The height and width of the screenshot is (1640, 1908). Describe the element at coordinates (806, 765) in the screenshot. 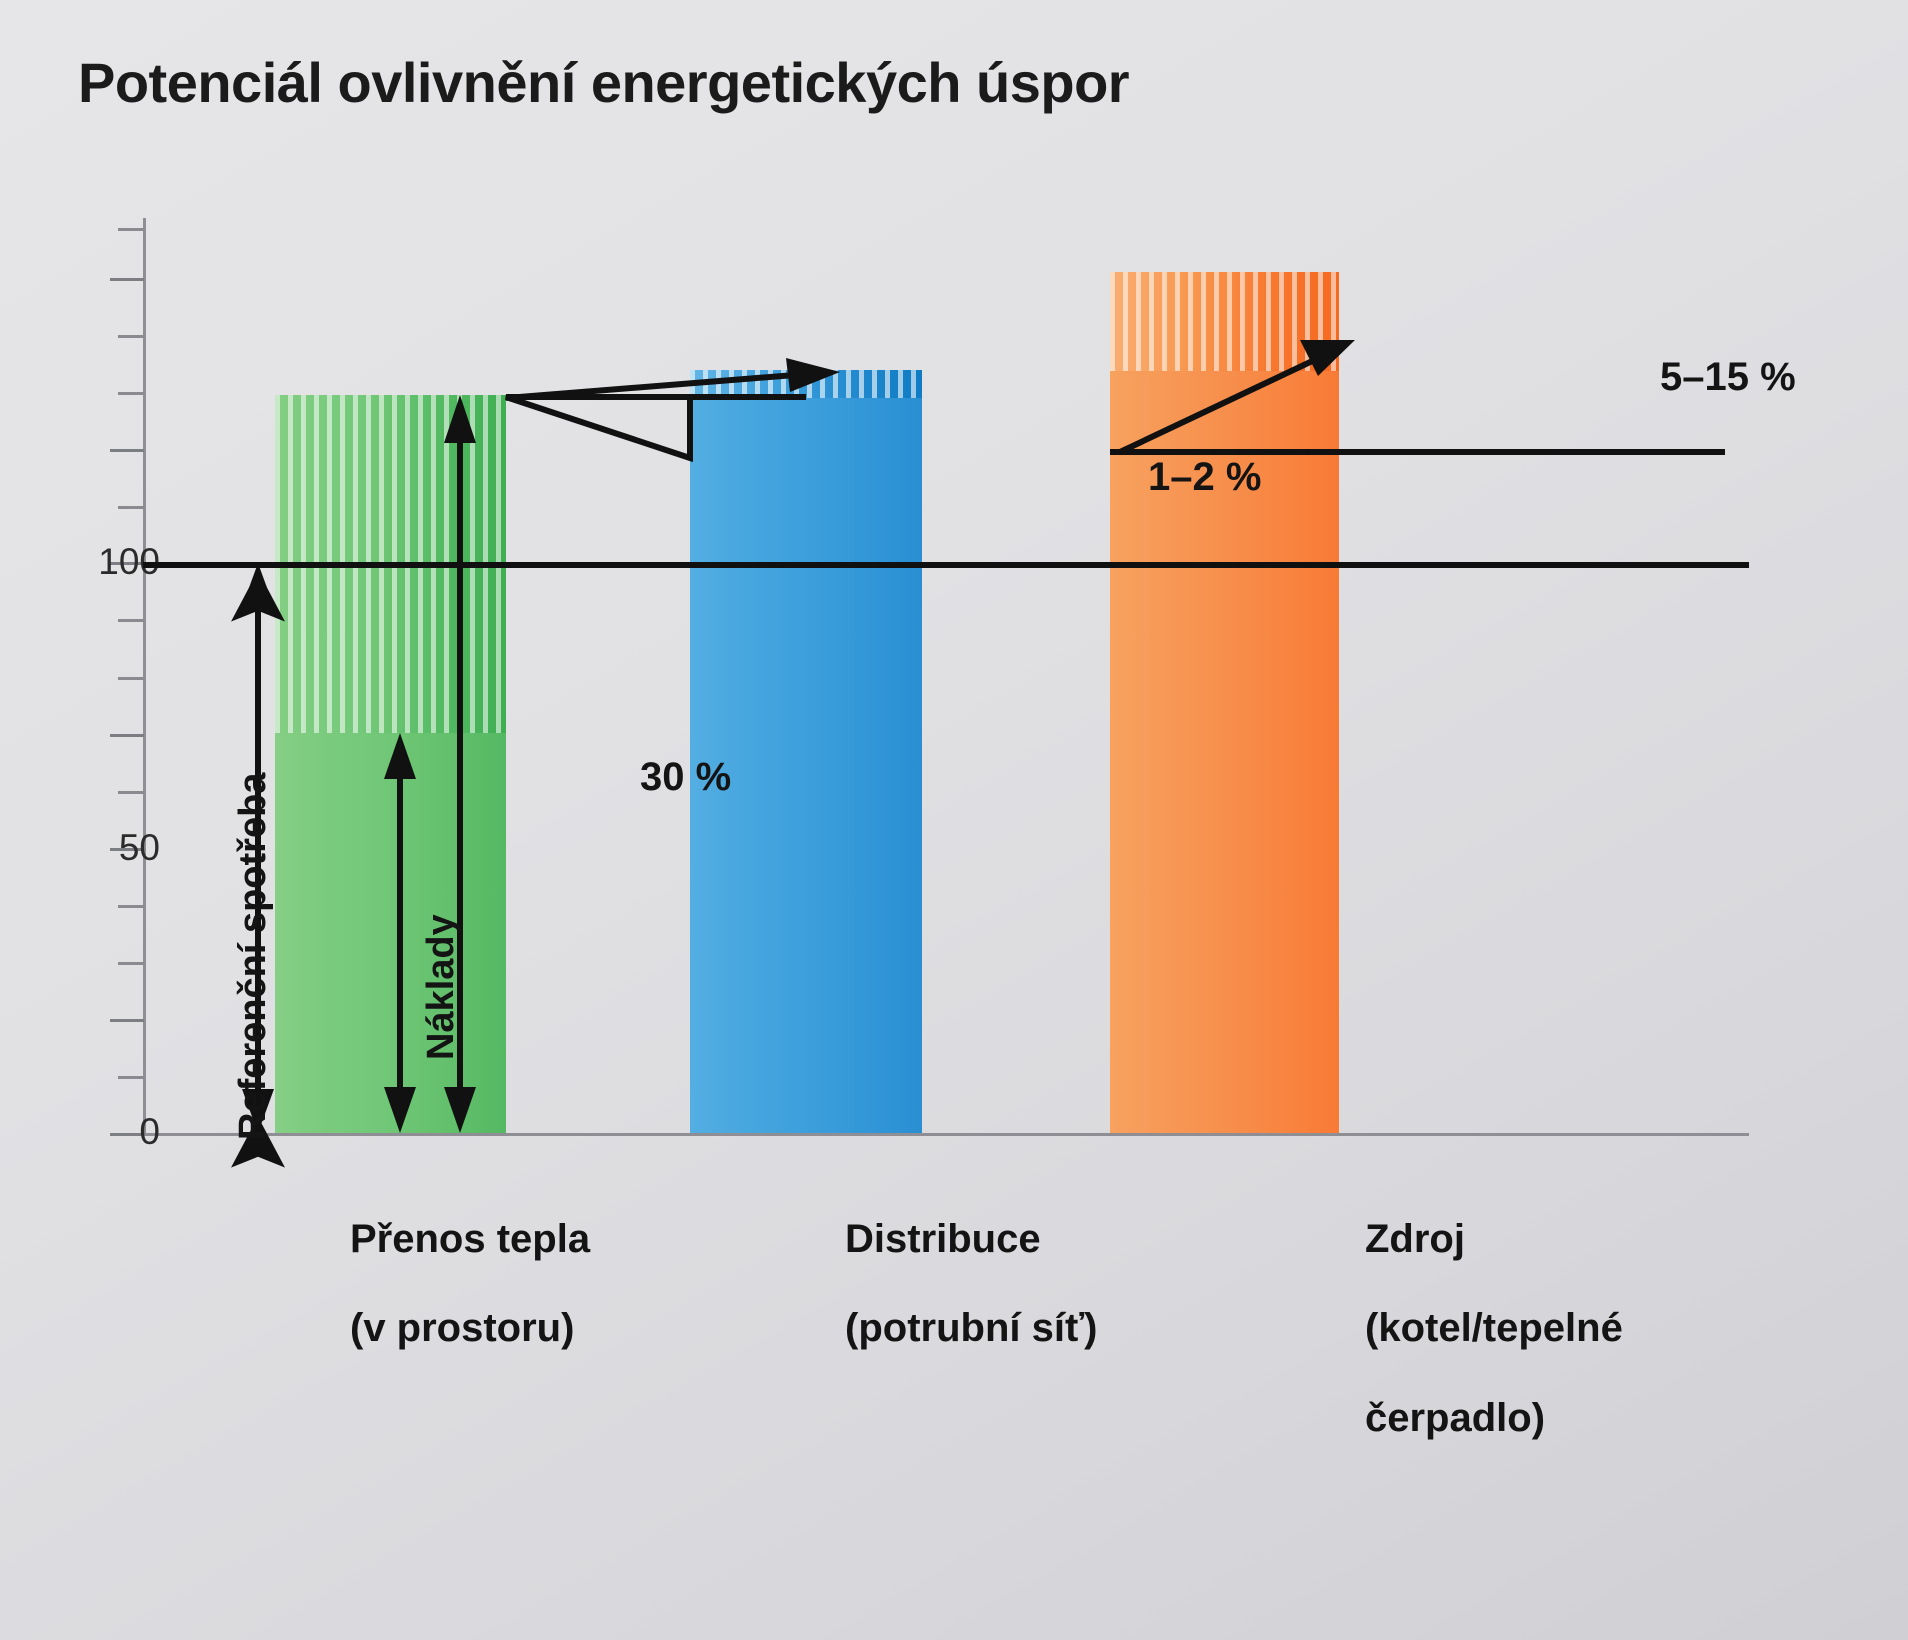

I see `bar-distribution-base-segment` at that location.